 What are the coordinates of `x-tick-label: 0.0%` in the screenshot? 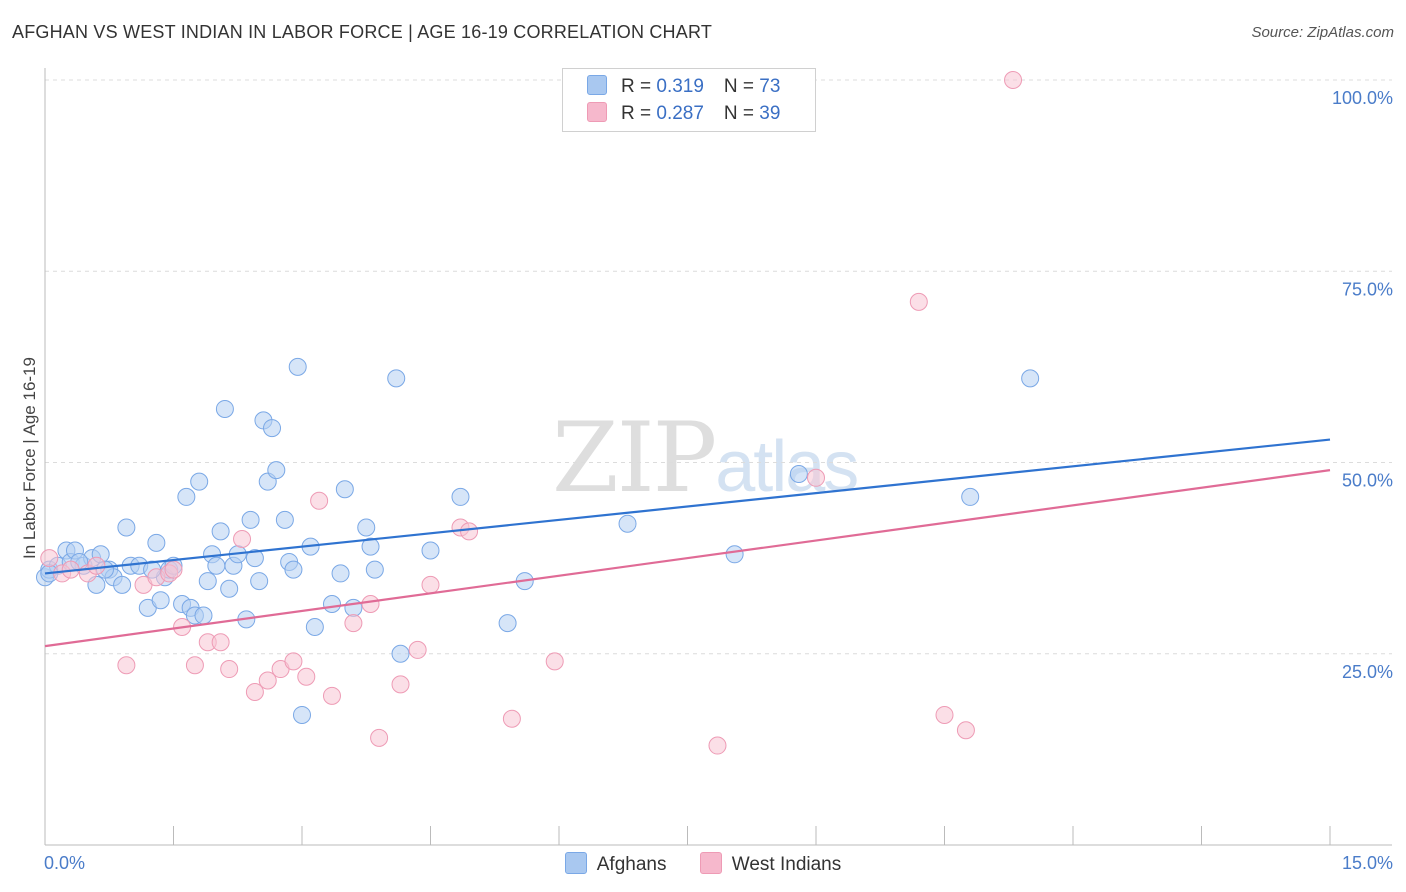 It's located at (64, 863).